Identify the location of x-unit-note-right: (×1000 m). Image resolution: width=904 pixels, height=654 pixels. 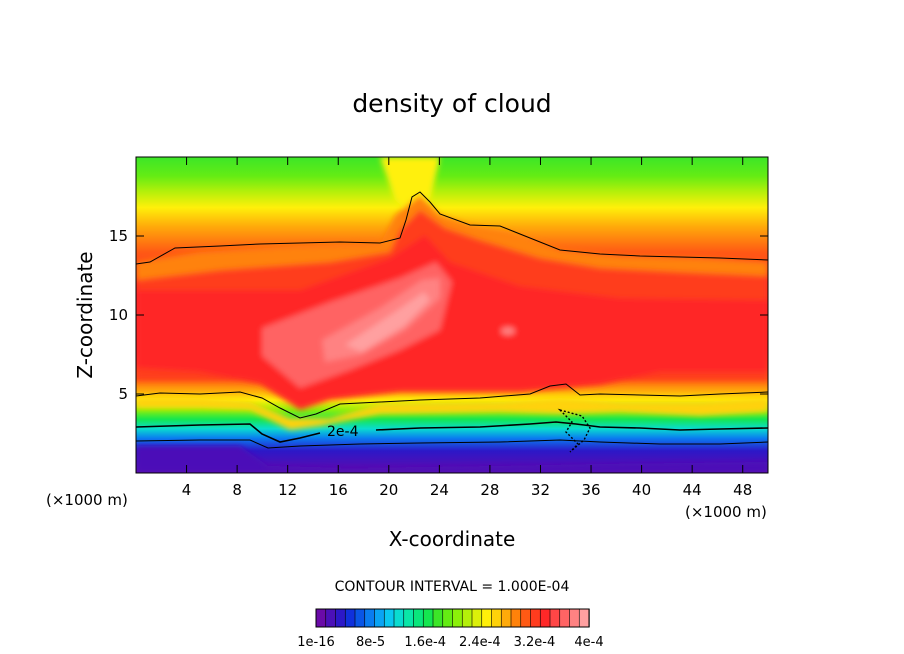
(726, 512).